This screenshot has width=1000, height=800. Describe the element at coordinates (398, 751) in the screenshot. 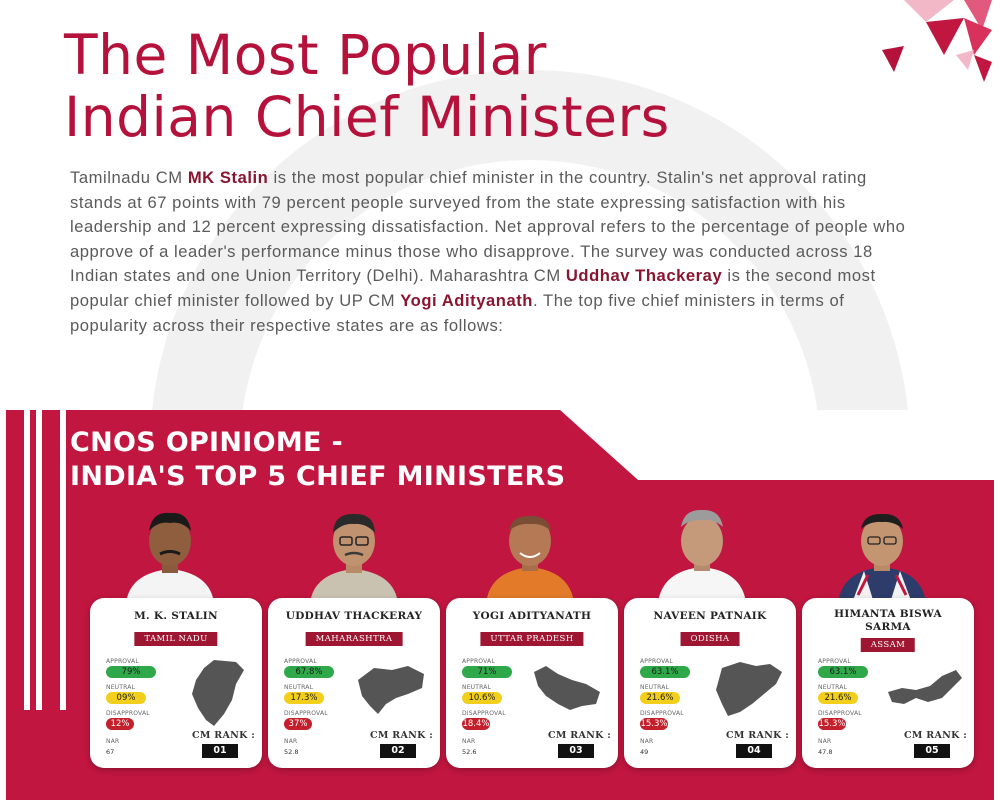

I see `cm-rank-value: 02` at that location.